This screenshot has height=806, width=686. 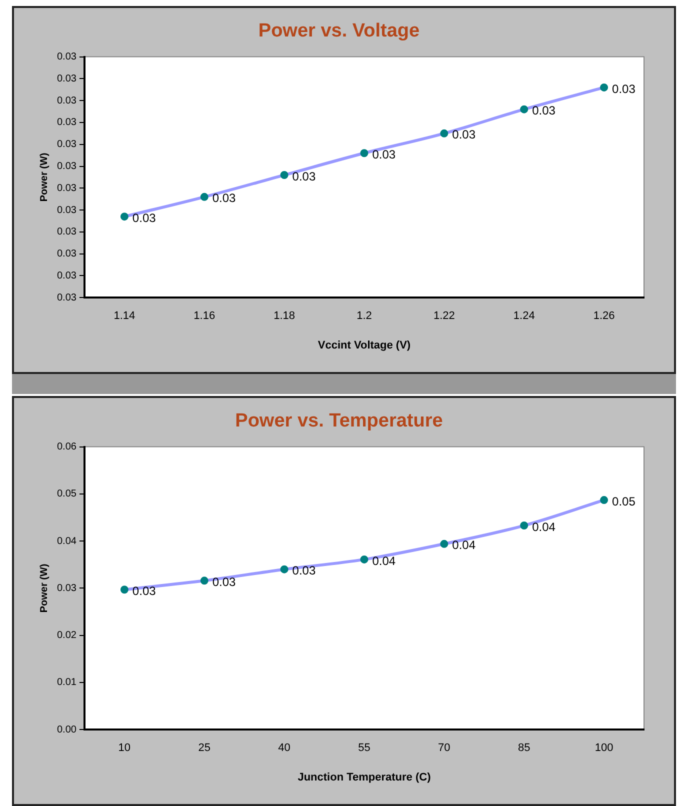 I want to click on y-tick-label: 0.04, so click(x=66, y=541).